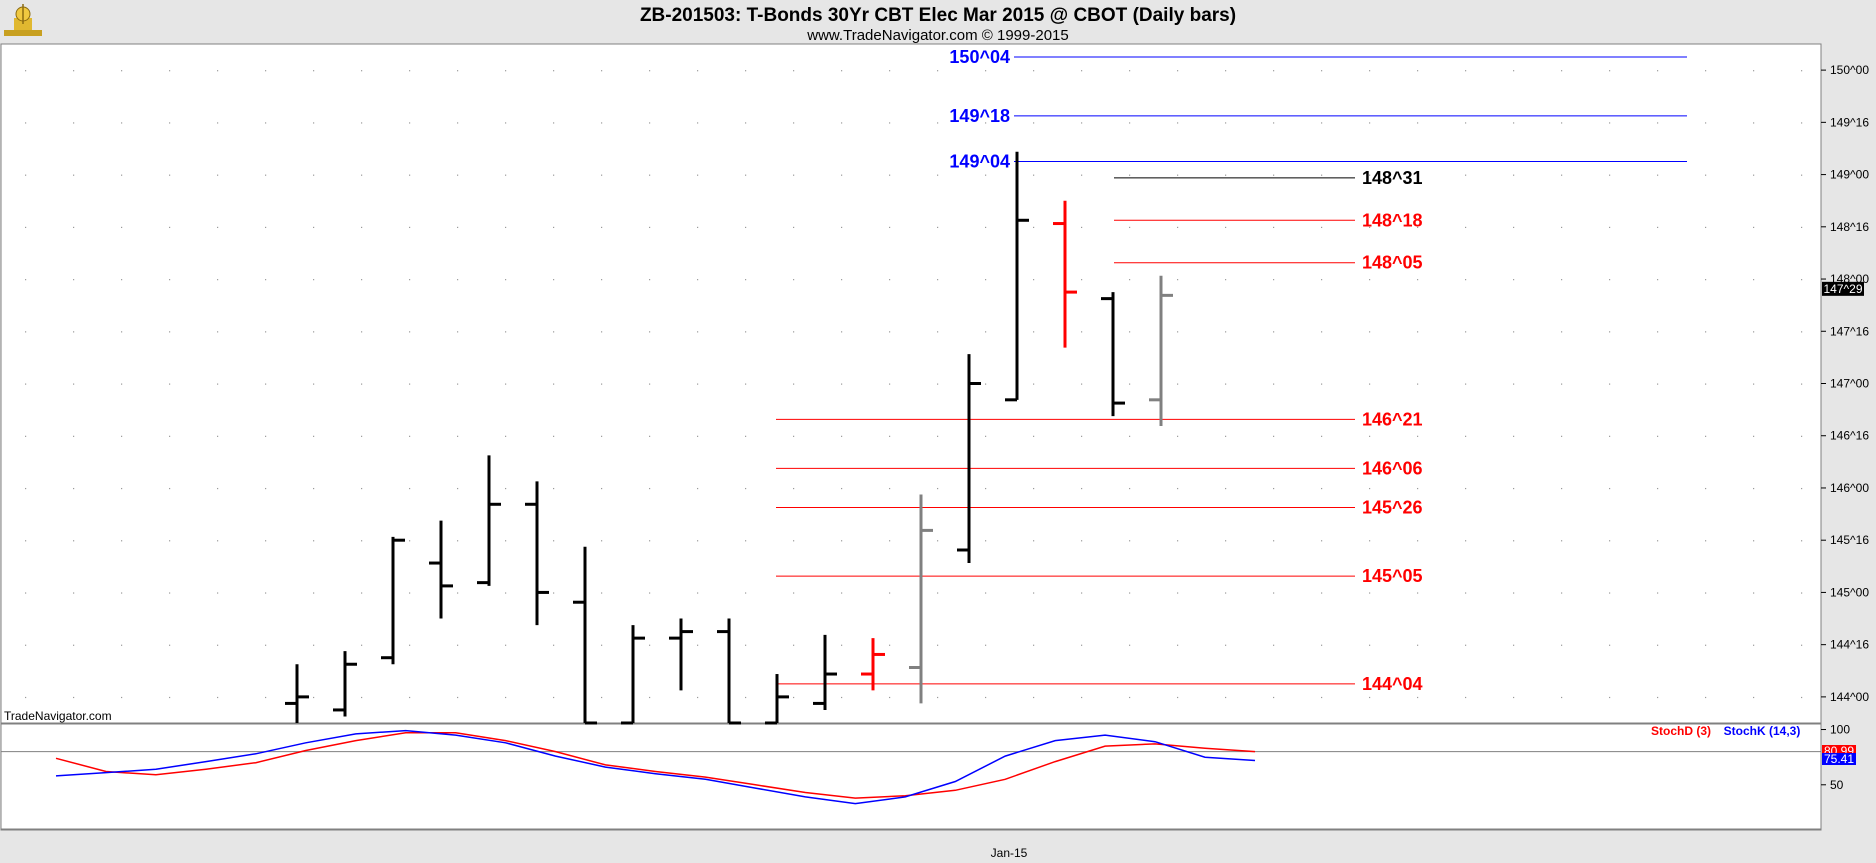 The height and width of the screenshot is (863, 1876). What do you see at coordinates (1681, 731) in the screenshot?
I see `legend-stochd: StochD (3)` at bounding box center [1681, 731].